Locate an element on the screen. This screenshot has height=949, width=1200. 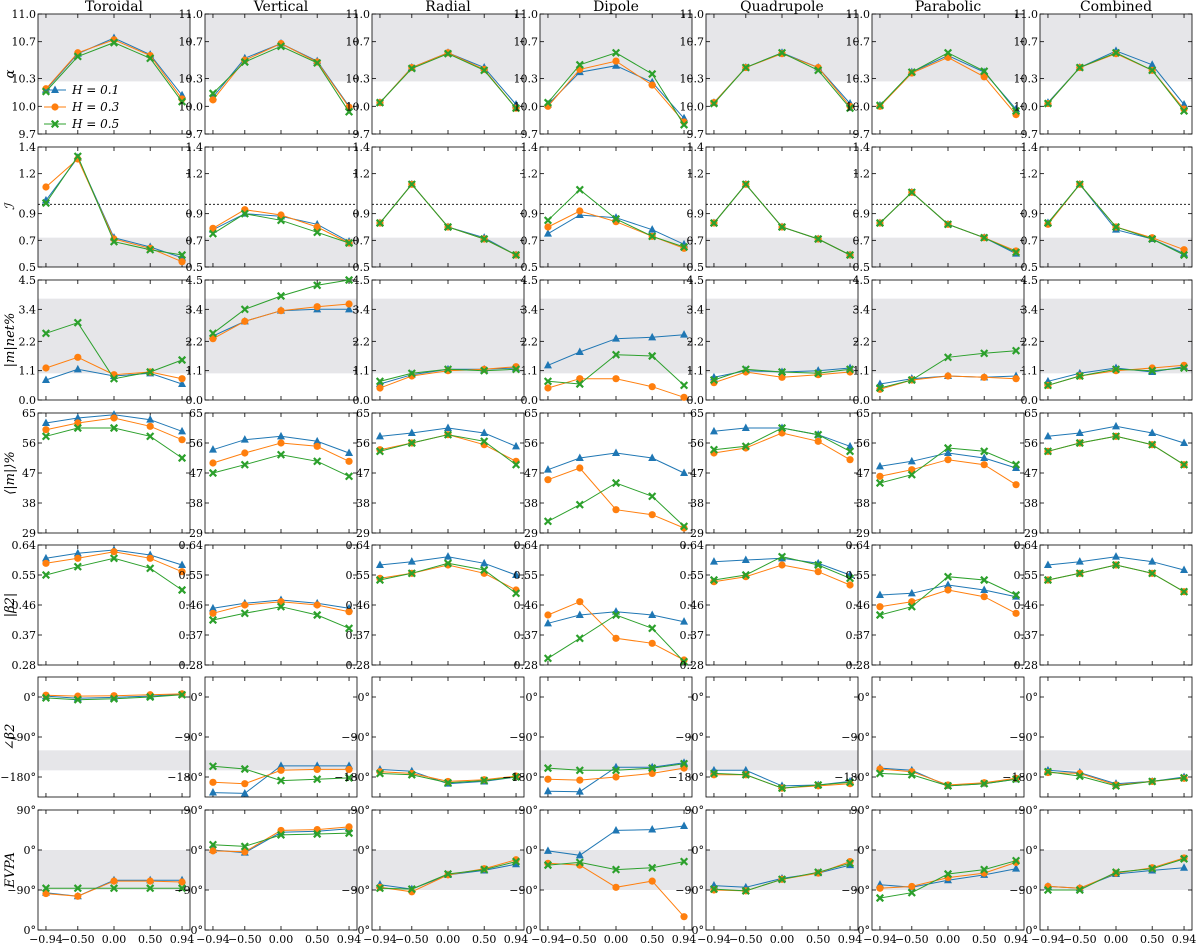
y-tick-label: 10.7 is located at coordinates (526, 42).